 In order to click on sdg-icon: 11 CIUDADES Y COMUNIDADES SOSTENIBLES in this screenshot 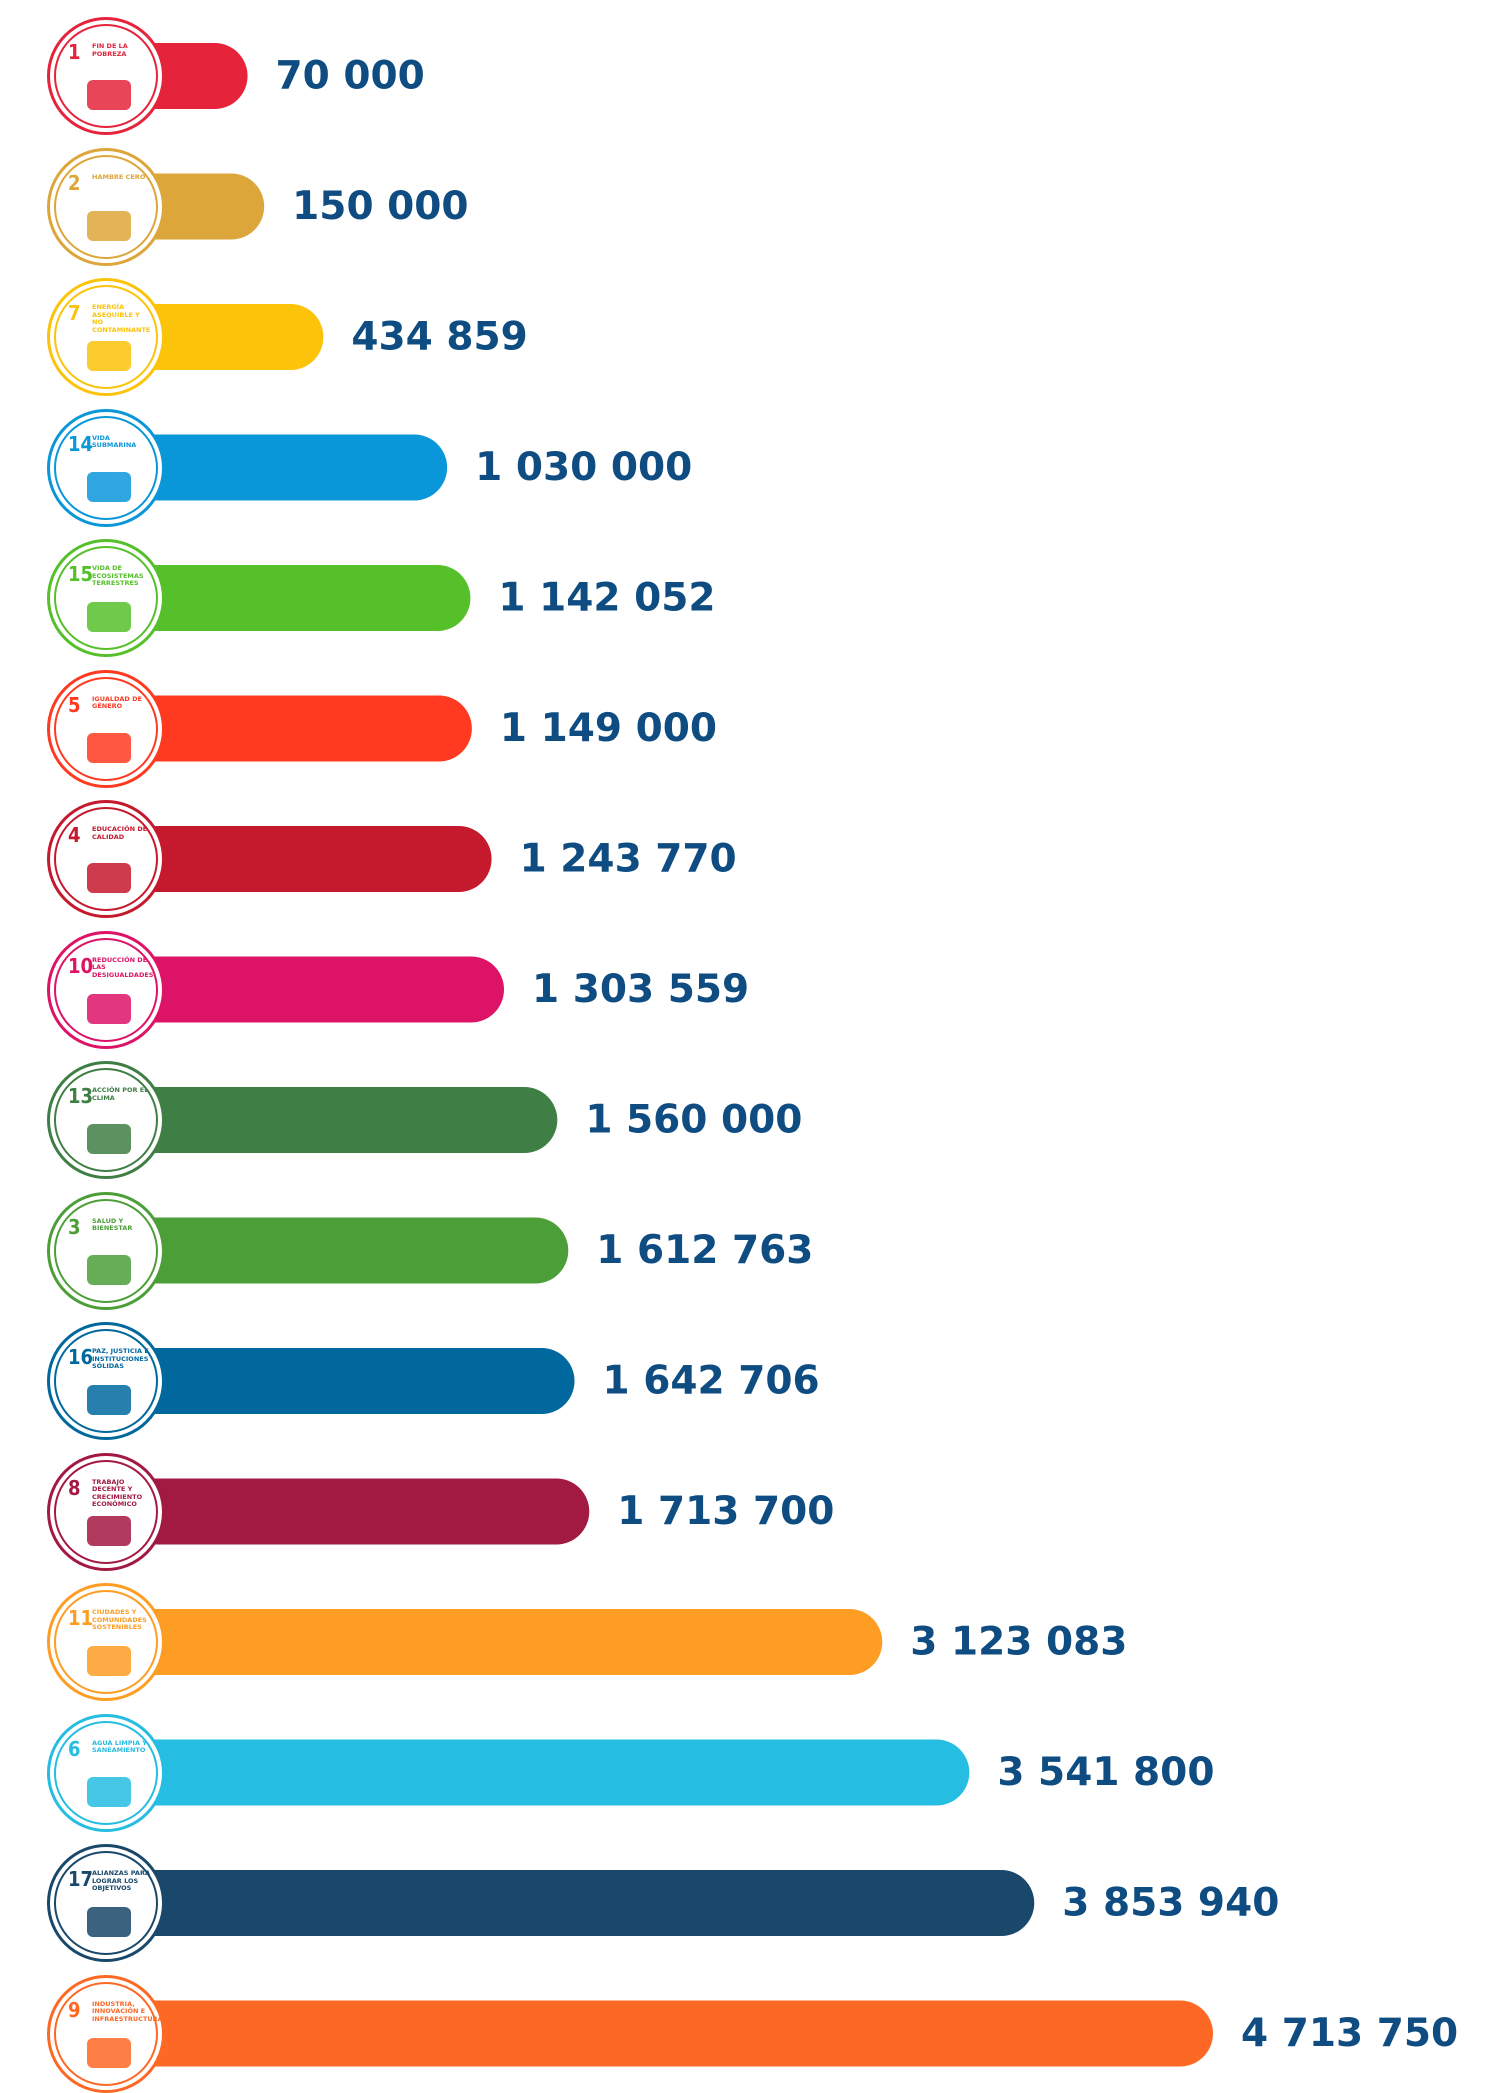, I will do `click(106, 1642)`.